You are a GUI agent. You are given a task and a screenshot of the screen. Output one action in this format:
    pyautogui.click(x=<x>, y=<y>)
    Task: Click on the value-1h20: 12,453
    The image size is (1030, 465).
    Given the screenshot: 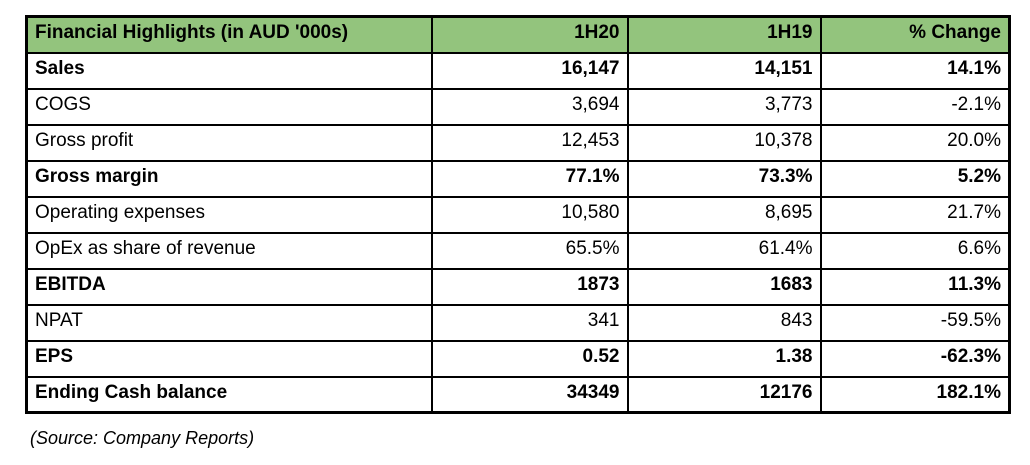 What is the action you would take?
    pyautogui.click(x=529, y=142)
    